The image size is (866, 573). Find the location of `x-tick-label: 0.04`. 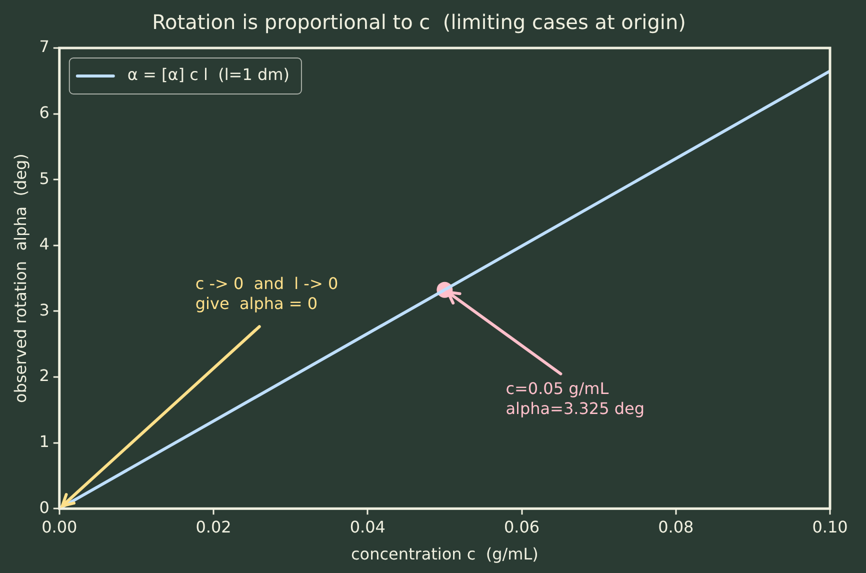

x-tick-label: 0.04 is located at coordinates (368, 526).